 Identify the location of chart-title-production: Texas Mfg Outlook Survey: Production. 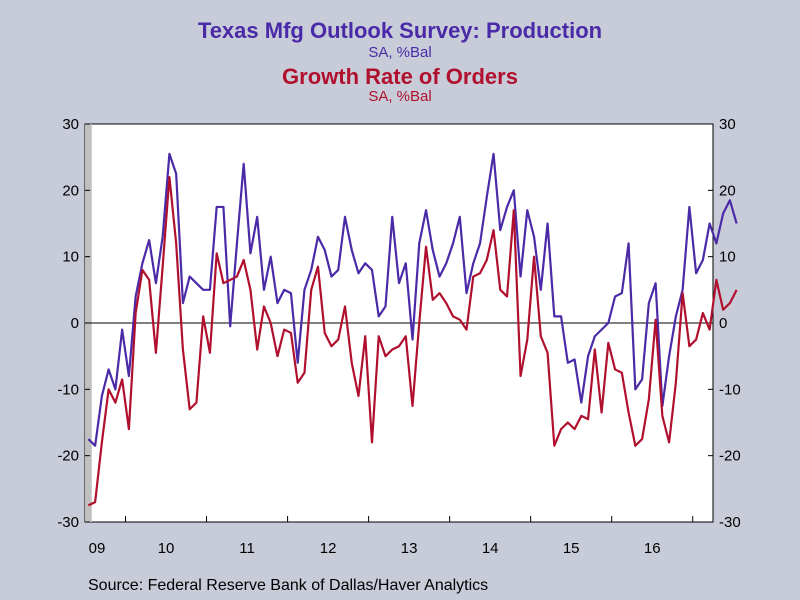
(400, 30).